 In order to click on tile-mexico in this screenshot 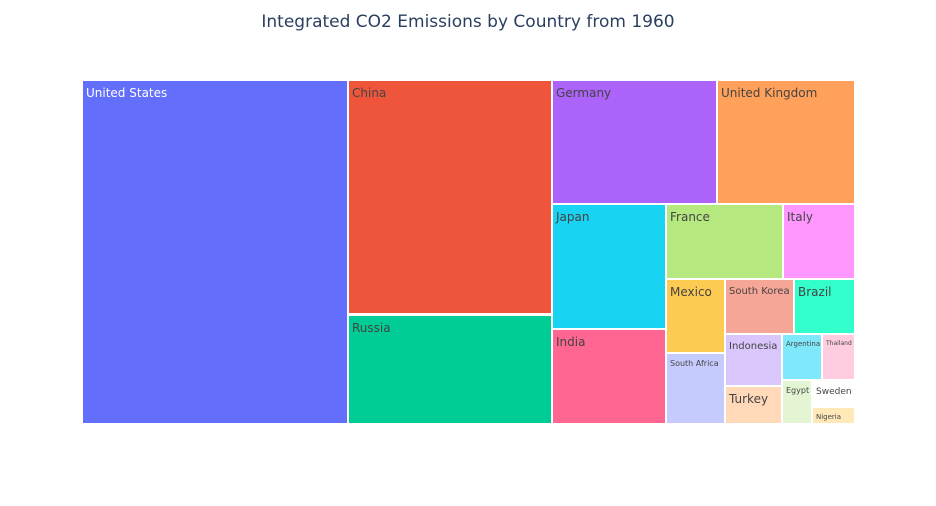, I will do `click(695, 316)`.